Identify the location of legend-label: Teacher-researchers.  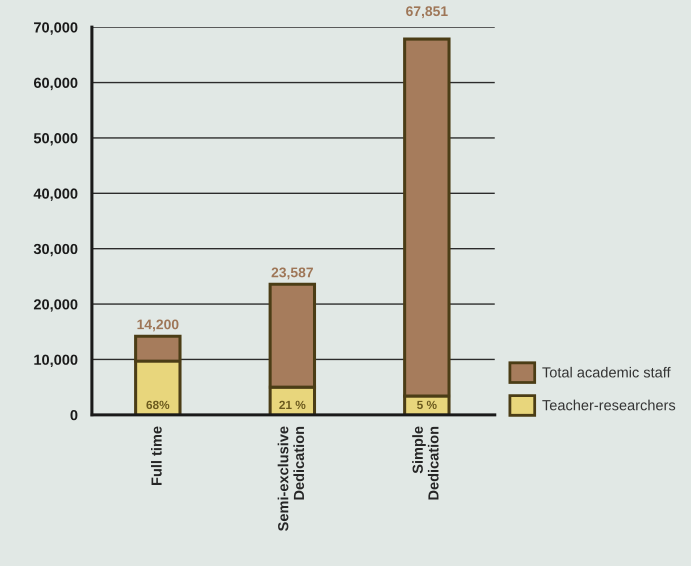
(609, 405).